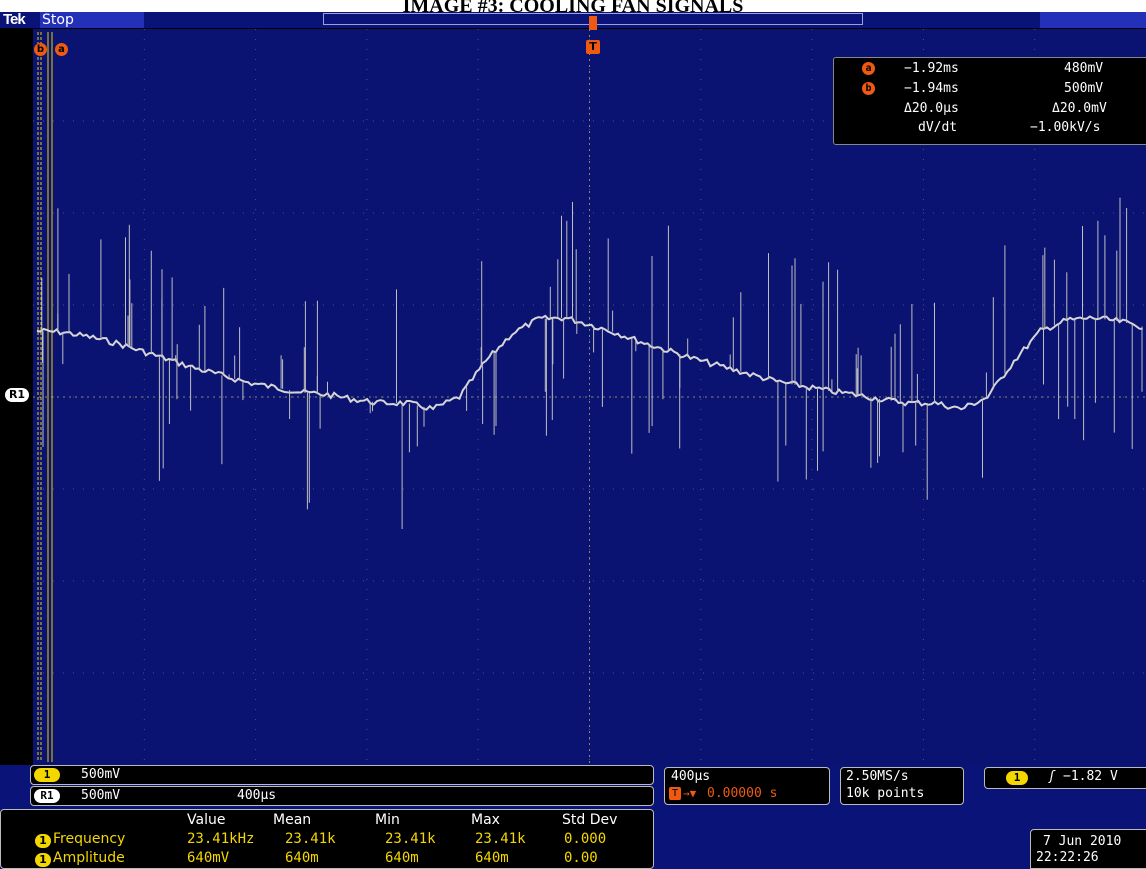 This screenshot has height=869, width=1146. Describe the element at coordinates (92, 20) in the screenshot. I see `acquisition-state: Stop` at that location.